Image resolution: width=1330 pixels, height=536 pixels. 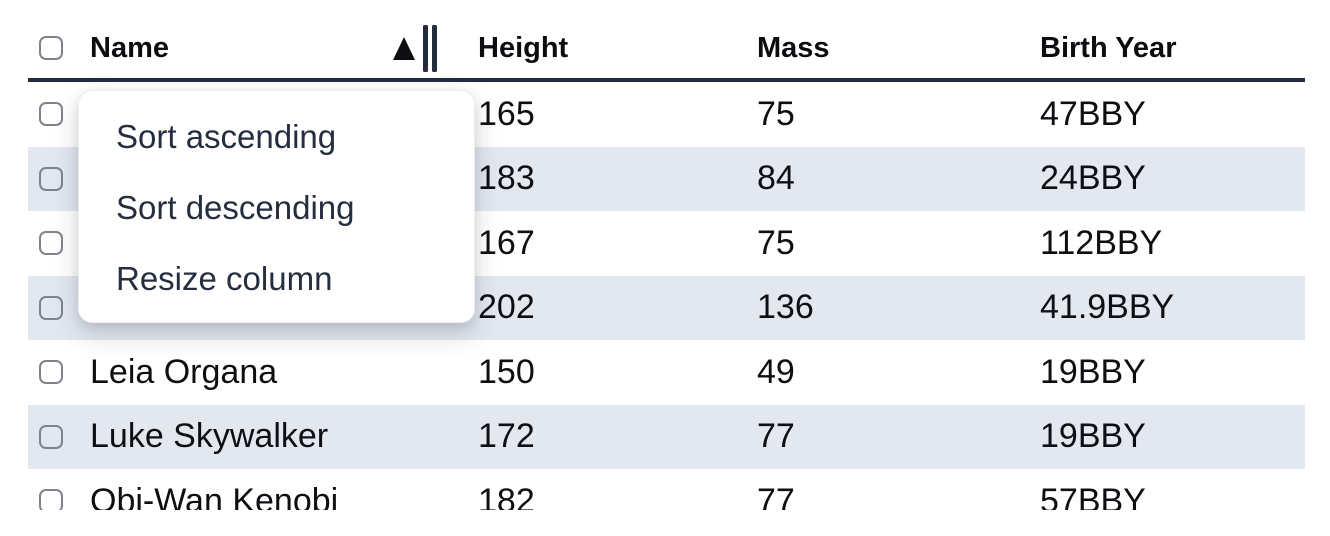 What do you see at coordinates (601, 48) in the screenshot?
I see `header-cell-height: Height` at bounding box center [601, 48].